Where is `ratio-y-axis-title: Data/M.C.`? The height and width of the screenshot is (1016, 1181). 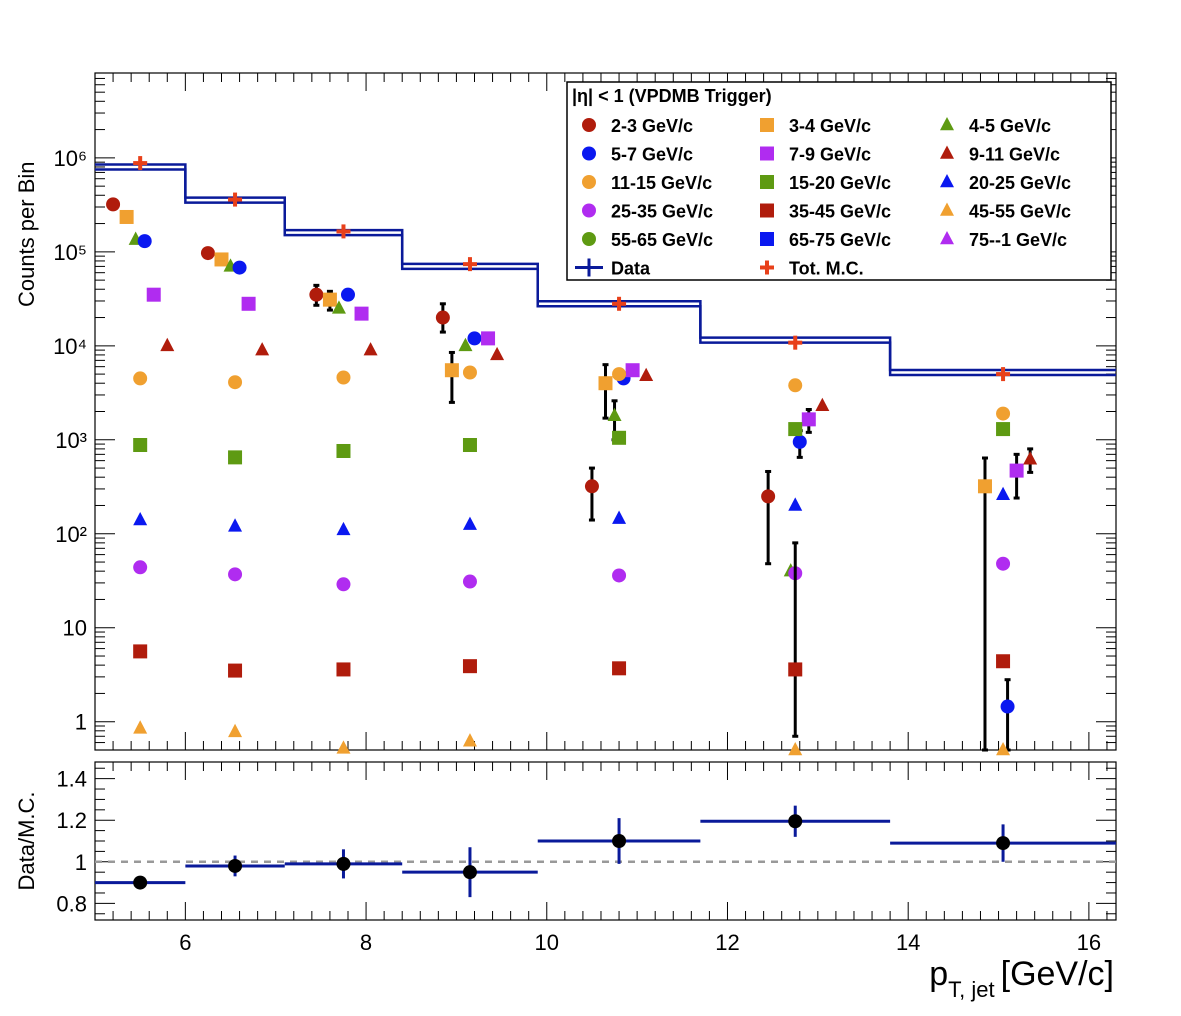 ratio-y-axis-title: Data/M.C. is located at coordinates (26, 840).